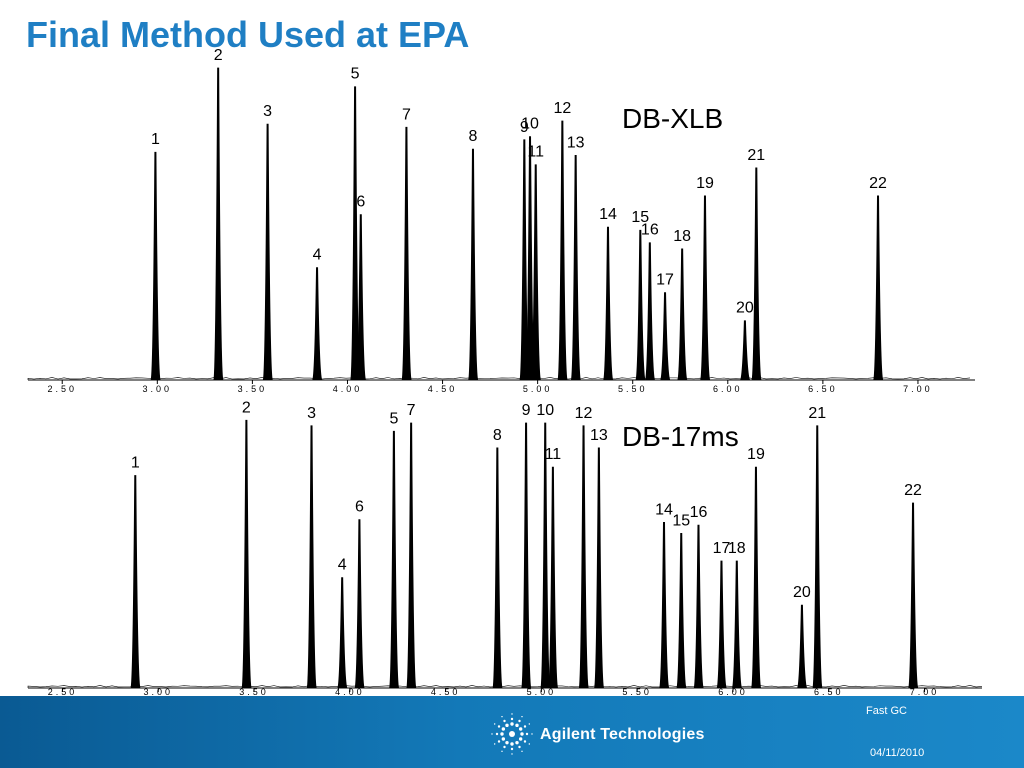 The width and height of the screenshot is (1024, 768). Describe the element at coordinates (878, 183) in the screenshot. I see `peak-label-22: 22` at that location.